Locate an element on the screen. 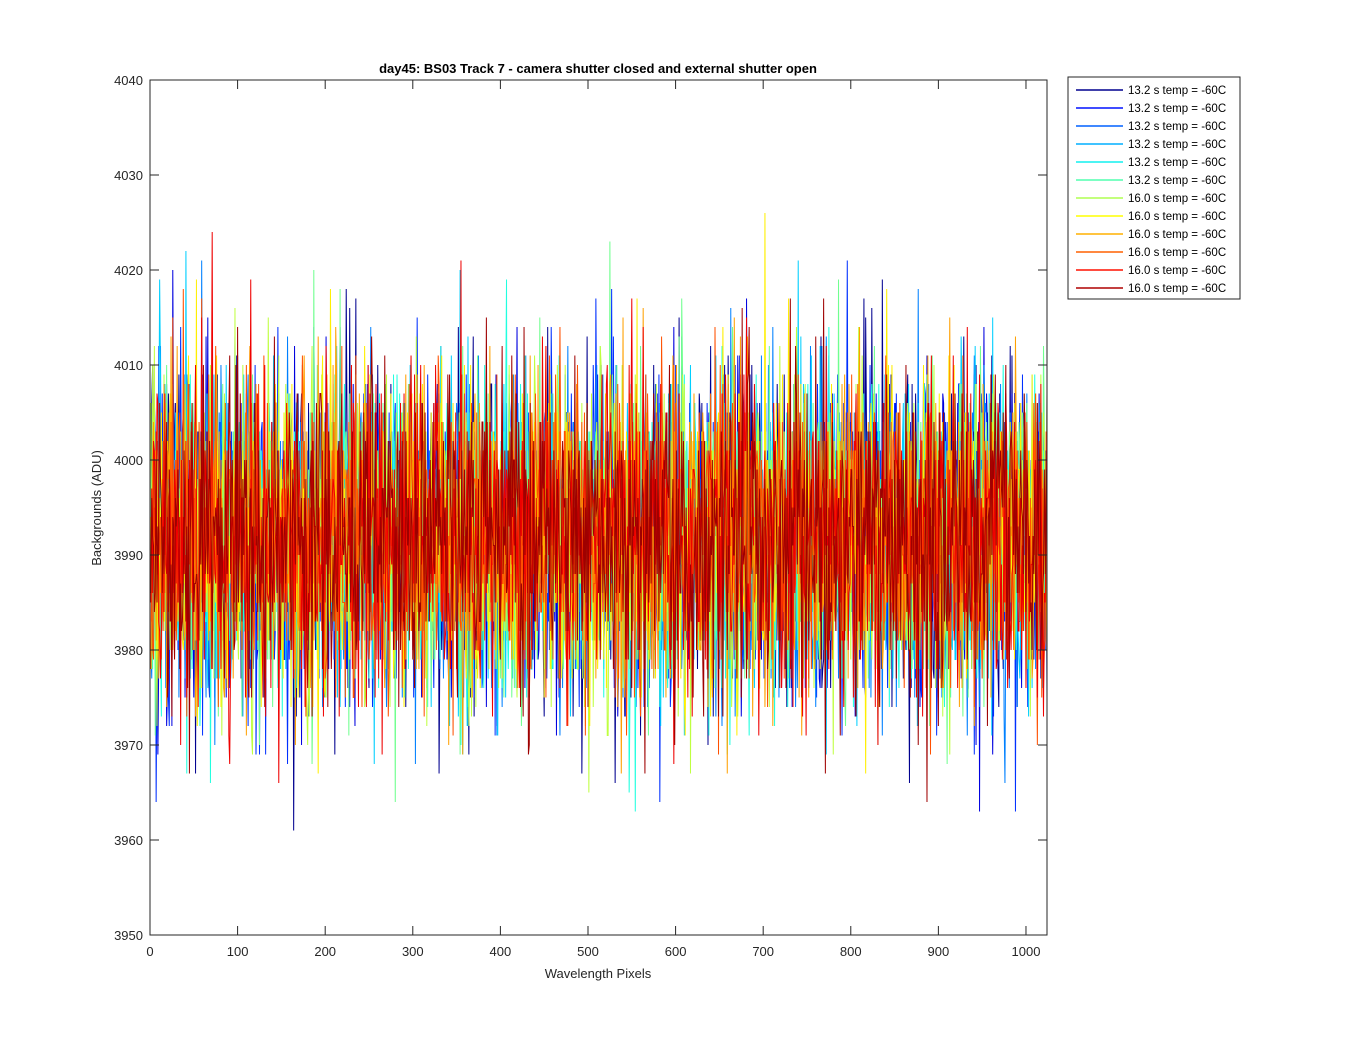  y-axis-label: Backgrounds (ADU) is located at coordinates (96, 508).